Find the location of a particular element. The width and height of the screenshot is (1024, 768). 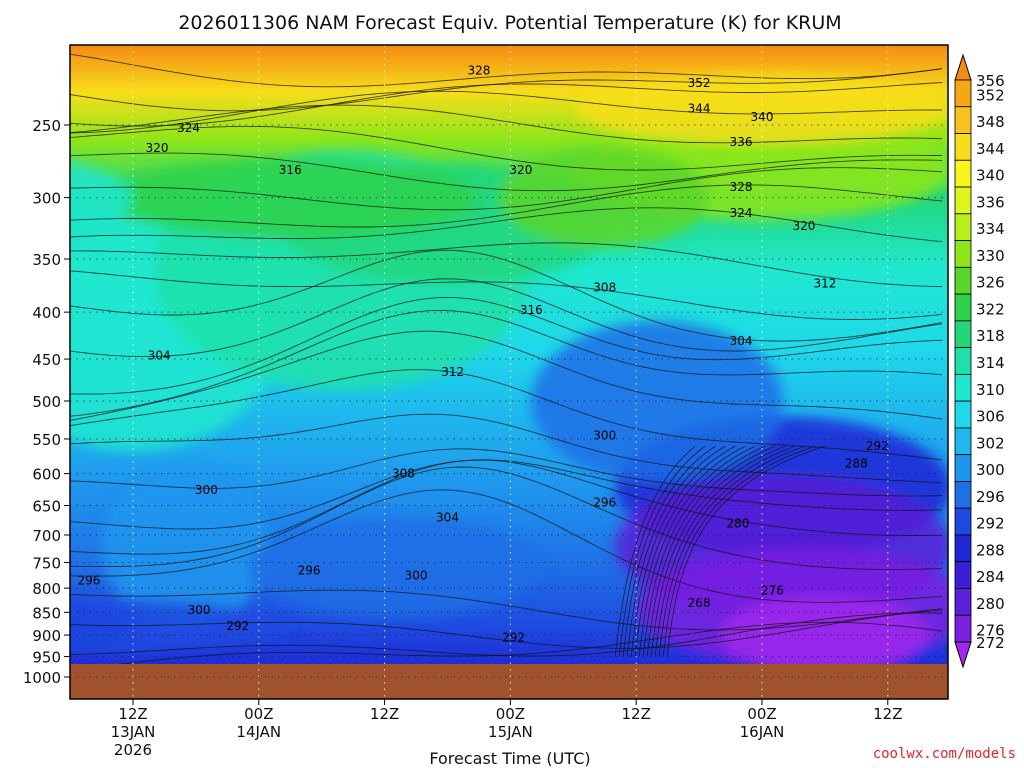

colorbar-label: 348 is located at coordinates (990, 122).